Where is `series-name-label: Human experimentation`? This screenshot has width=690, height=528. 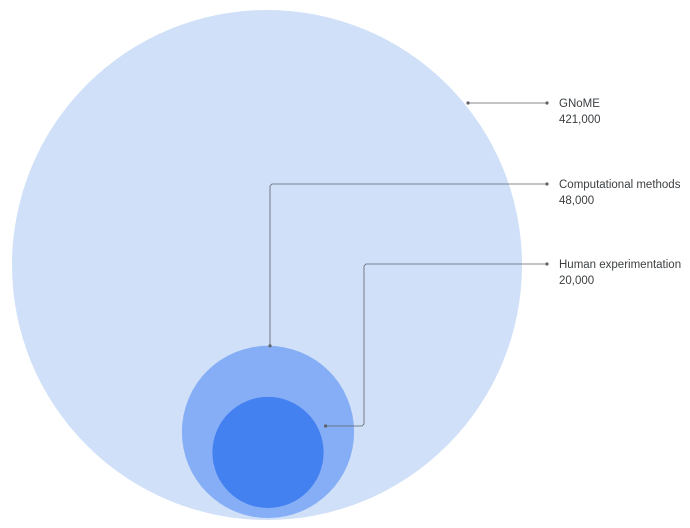 series-name-label: Human experimentation is located at coordinates (620, 265).